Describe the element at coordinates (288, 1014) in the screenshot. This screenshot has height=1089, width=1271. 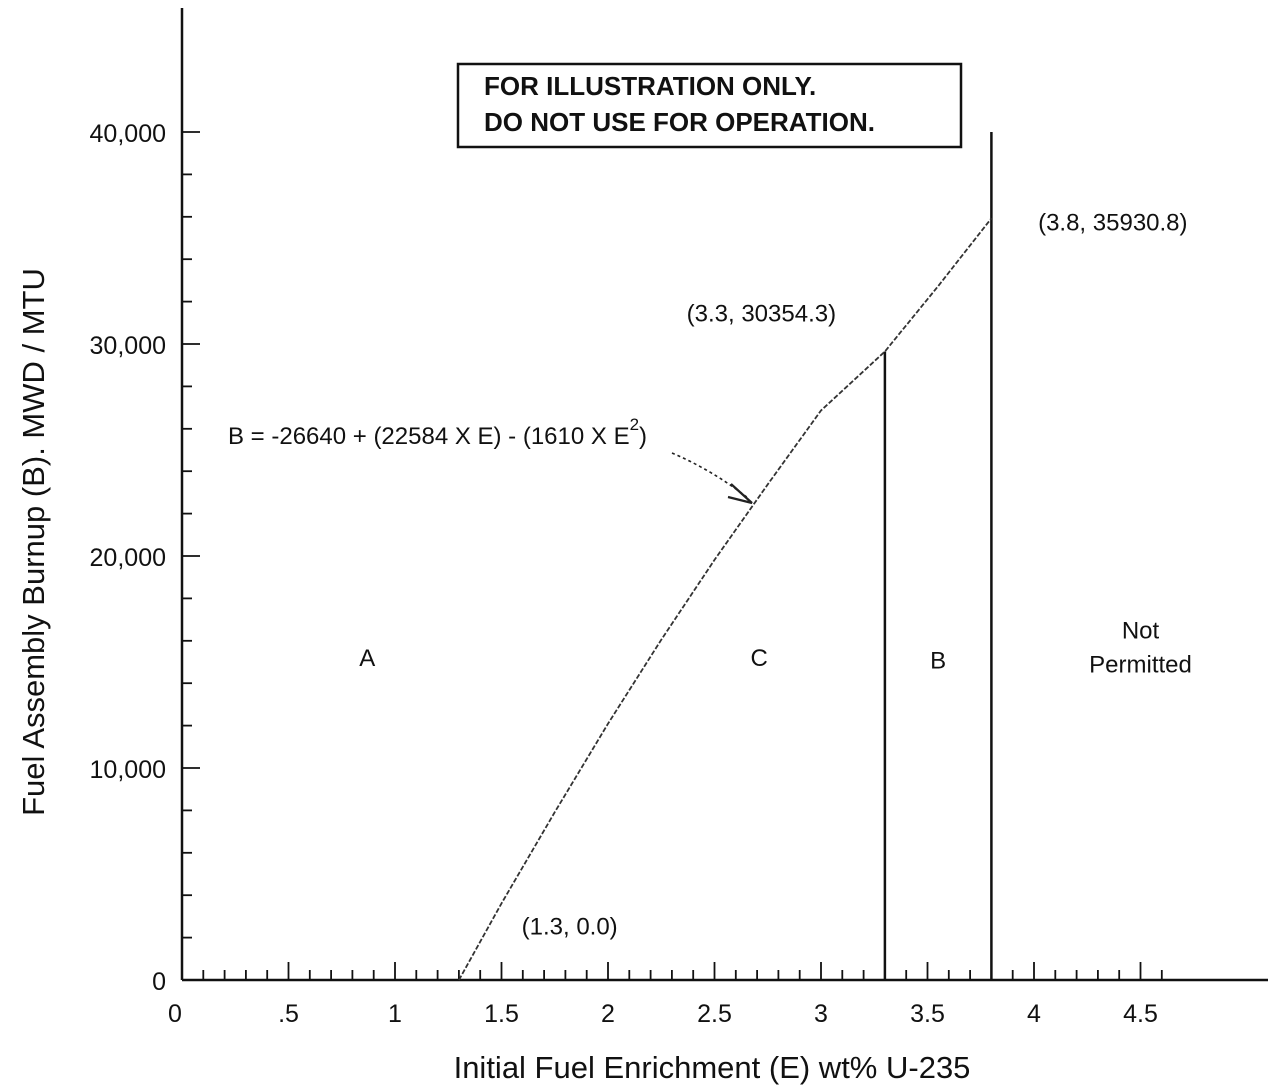
I see `x-tick-label: .5` at that location.